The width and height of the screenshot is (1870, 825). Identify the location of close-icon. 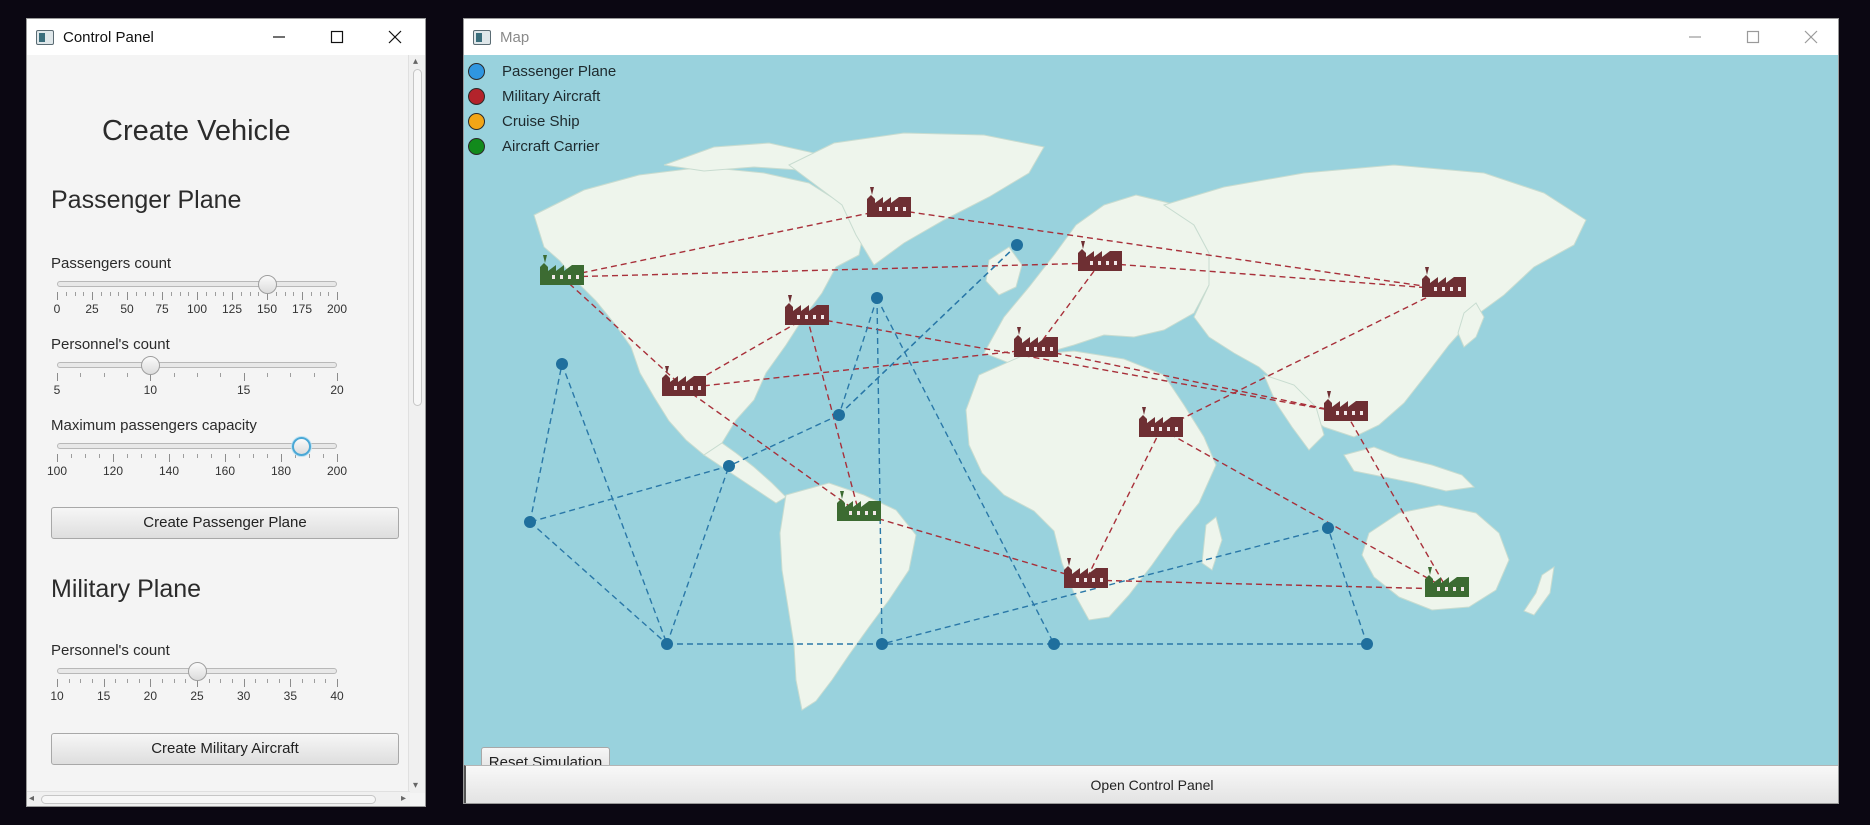
(395, 37).